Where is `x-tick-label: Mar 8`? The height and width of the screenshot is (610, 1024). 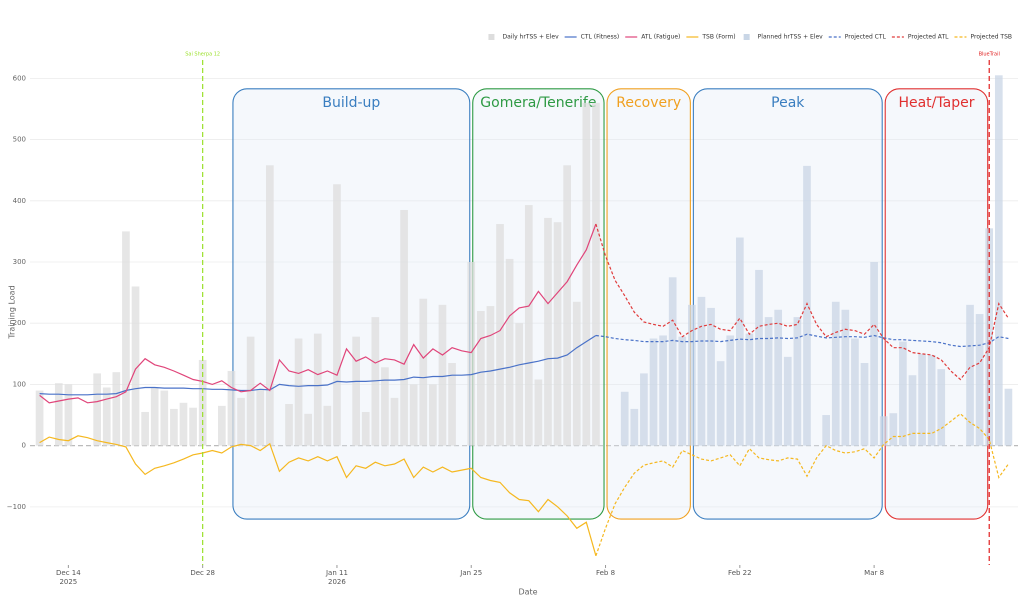
x-tick-label: Mar 8 is located at coordinates (874, 573).